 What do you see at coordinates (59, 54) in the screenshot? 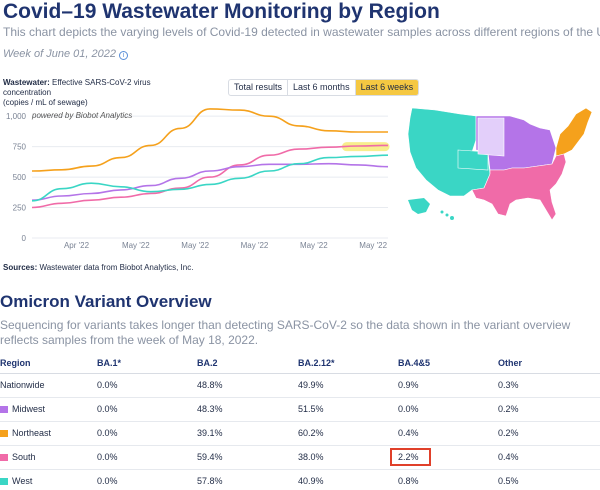
I see `week-text: Week of June 01, 2022` at bounding box center [59, 54].